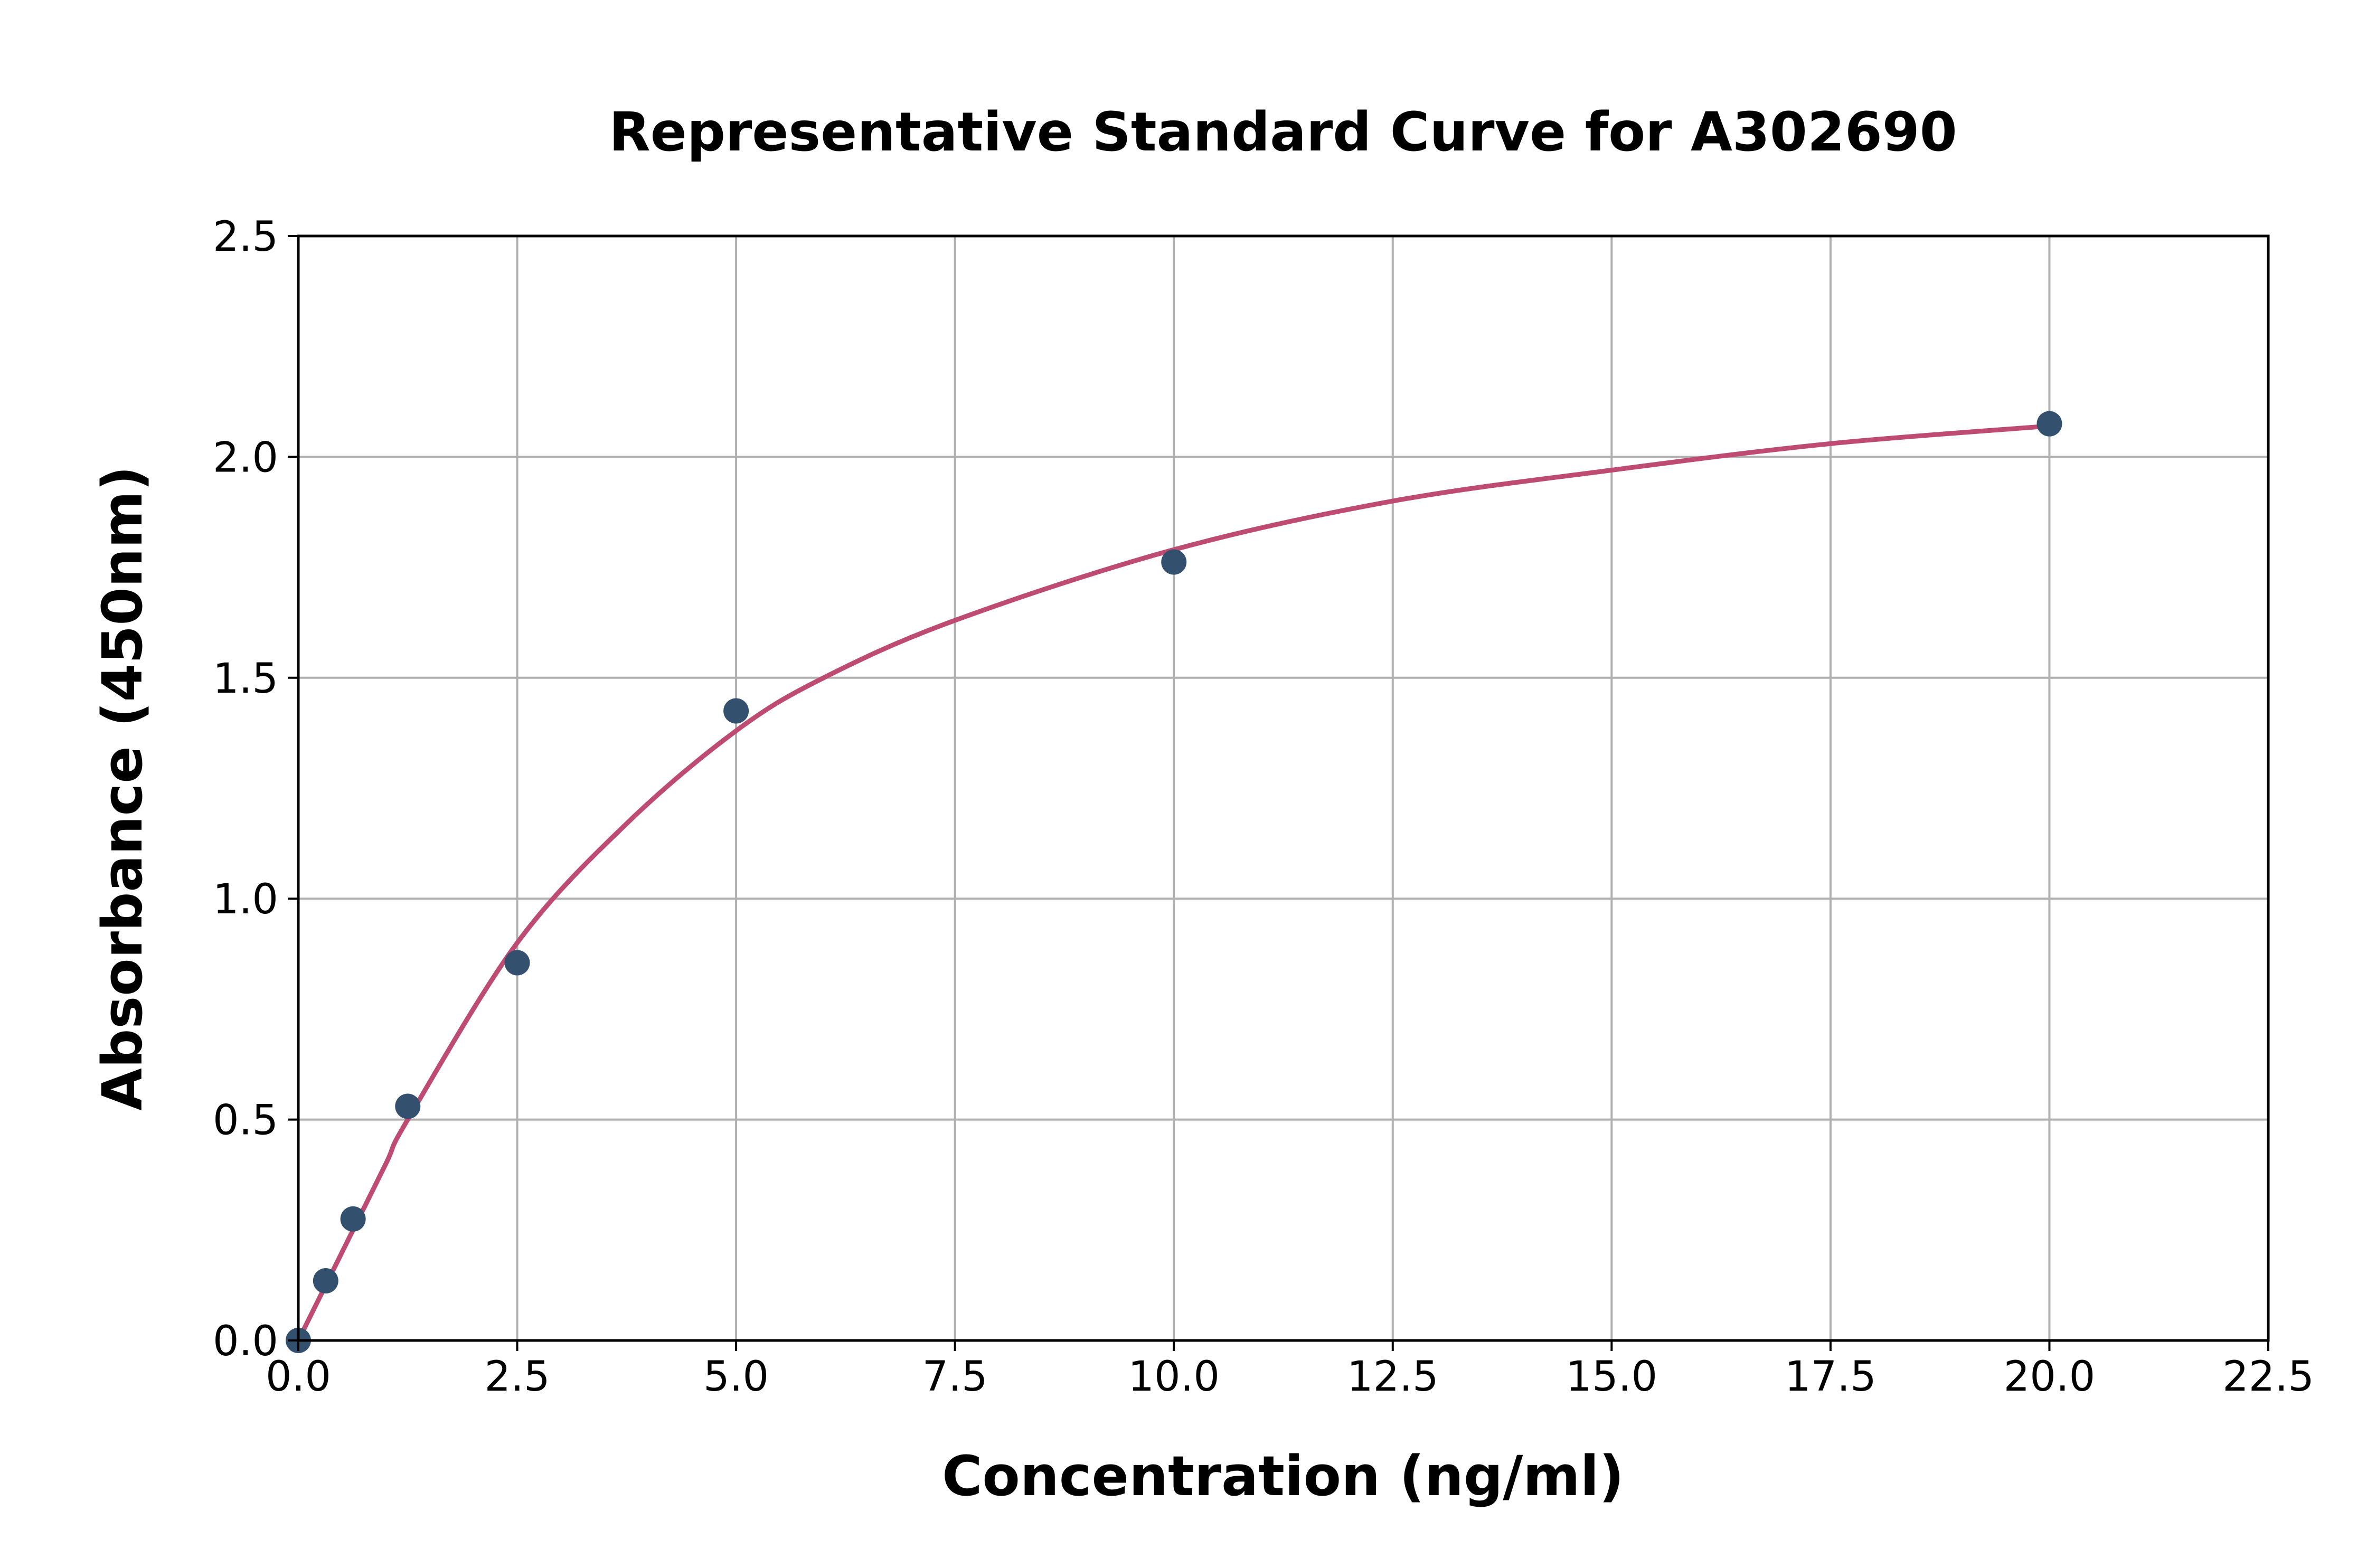  Describe the element at coordinates (246, 237) in the screenshot. I see `y-tick-label: 2.5` at that location.